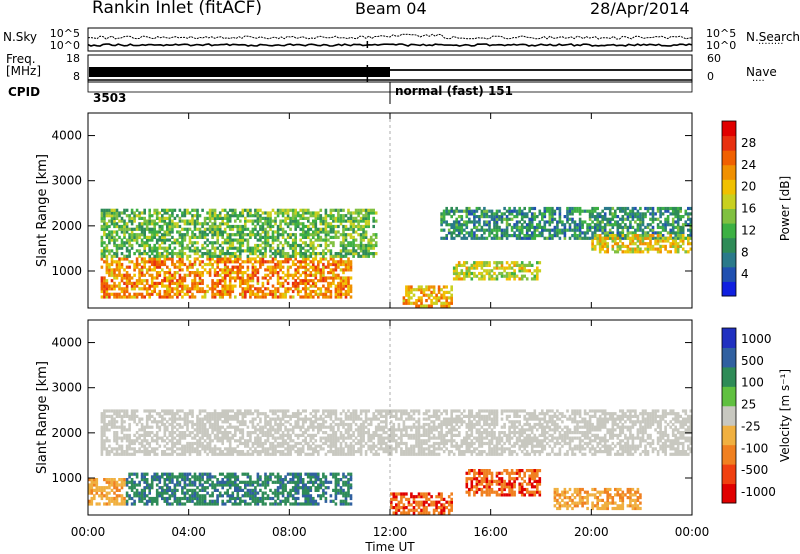  Describe the element at coordinates (748, 143) in the screenshot. I see `colorbar-tick-label: 28` at that location.